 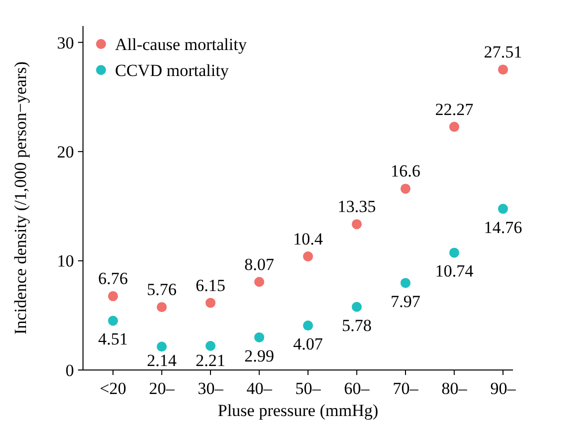 What do you see at coordinates (308, 388) in the screenshot?
I see `x-tick-label: 50–` at bounding box center [308, 388].